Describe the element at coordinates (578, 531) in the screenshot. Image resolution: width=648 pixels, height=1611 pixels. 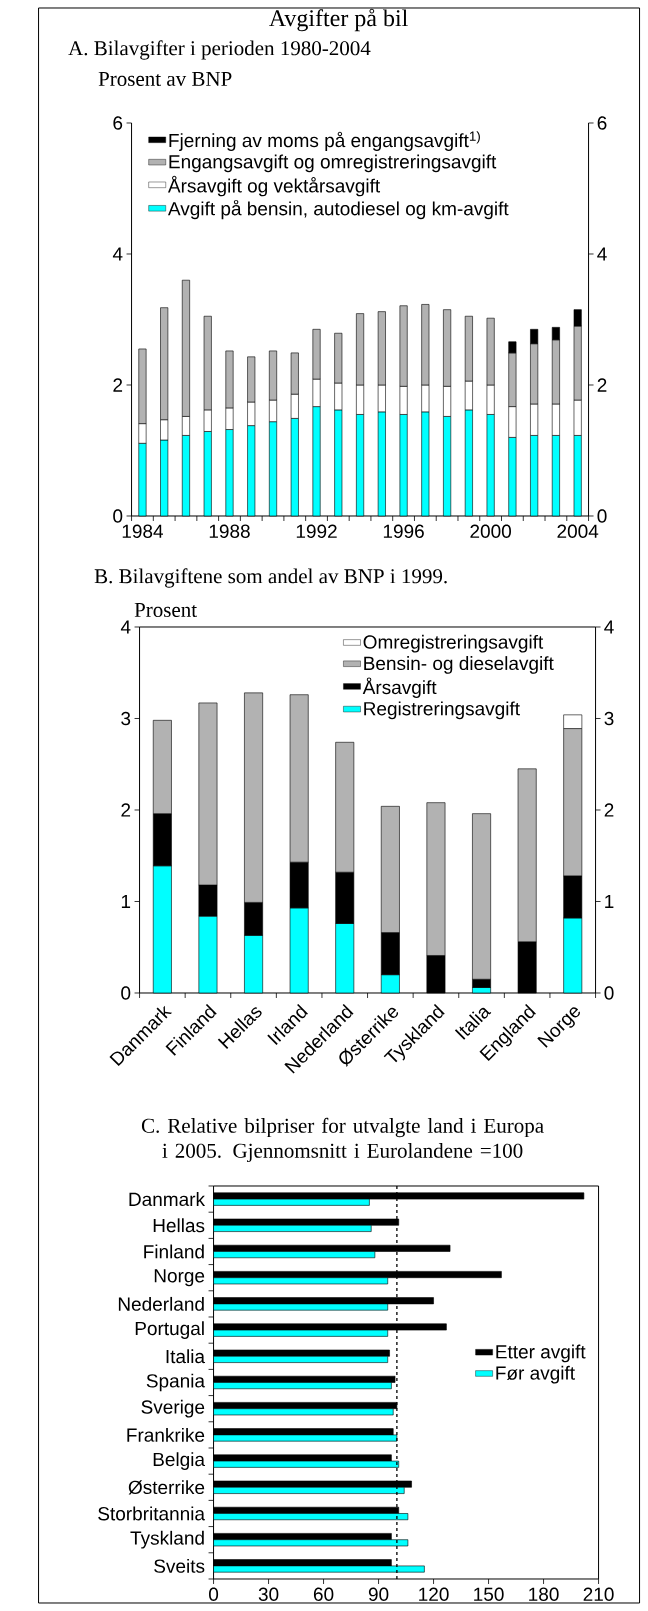
I see `x-tick-label: 2004` at that location.